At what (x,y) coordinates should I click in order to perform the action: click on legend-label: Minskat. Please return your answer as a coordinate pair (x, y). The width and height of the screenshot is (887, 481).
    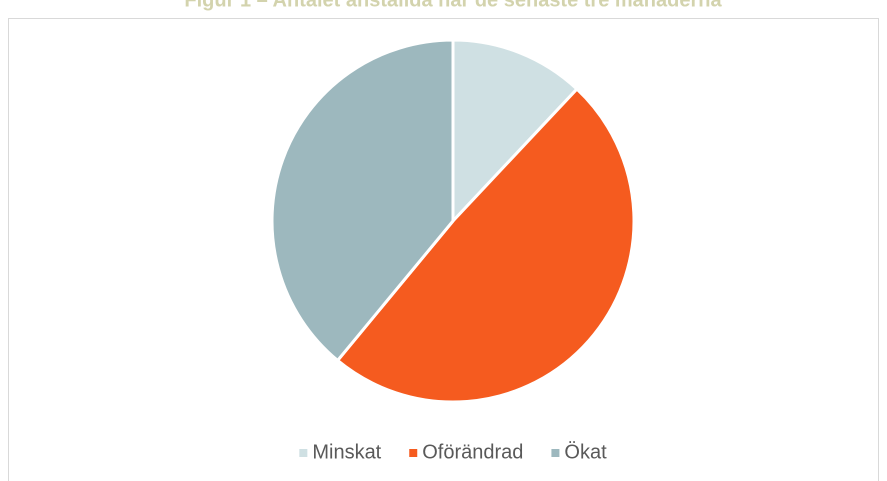
    Looking at the image, I should click on (346, 452).